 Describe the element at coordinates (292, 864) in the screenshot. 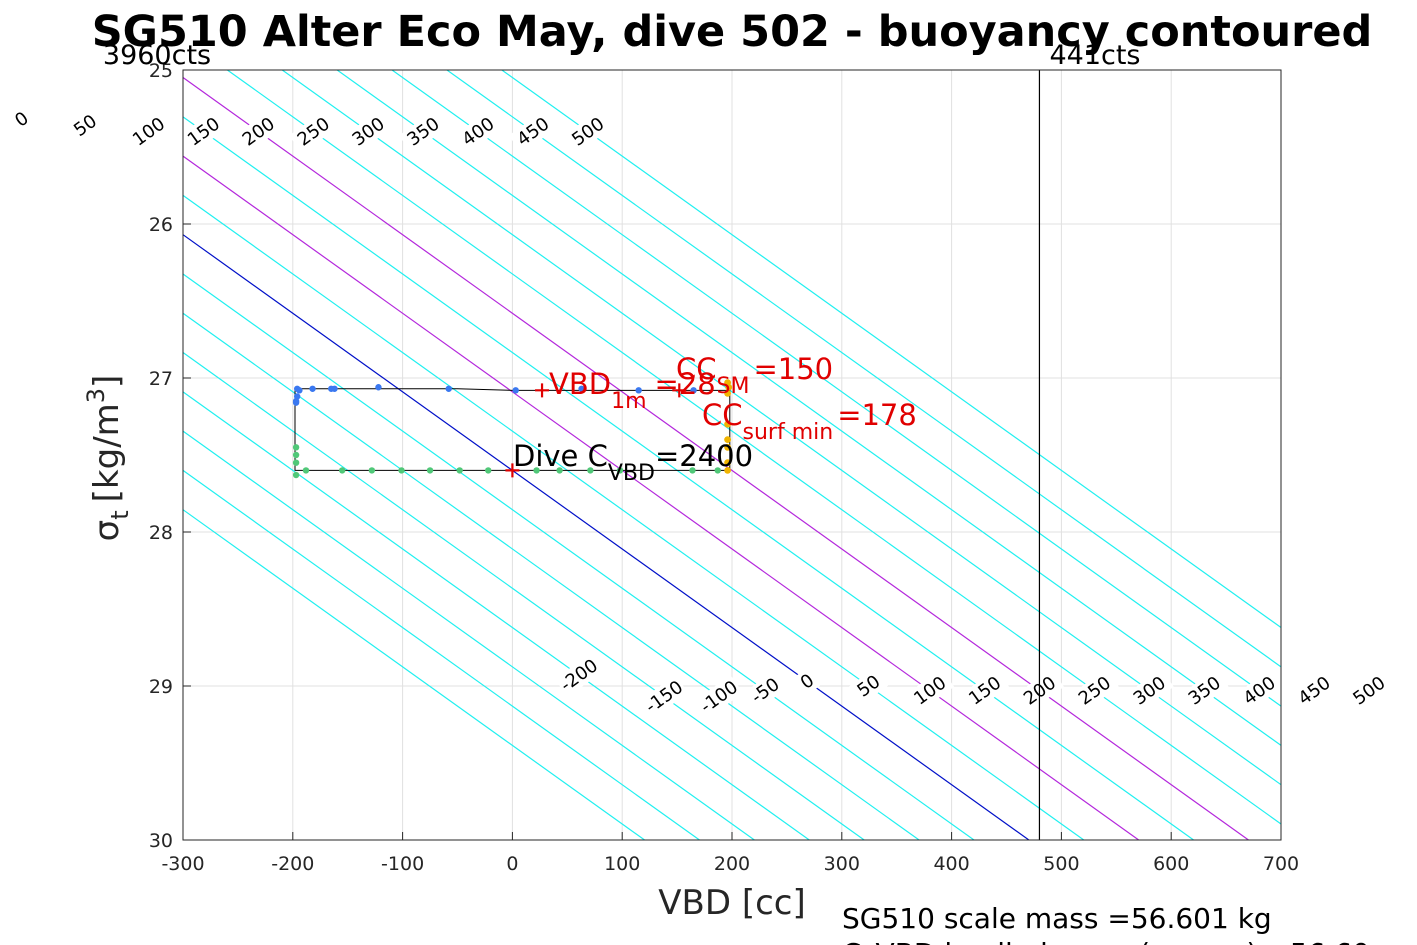

I see `x-tick-label: -200` at that location.